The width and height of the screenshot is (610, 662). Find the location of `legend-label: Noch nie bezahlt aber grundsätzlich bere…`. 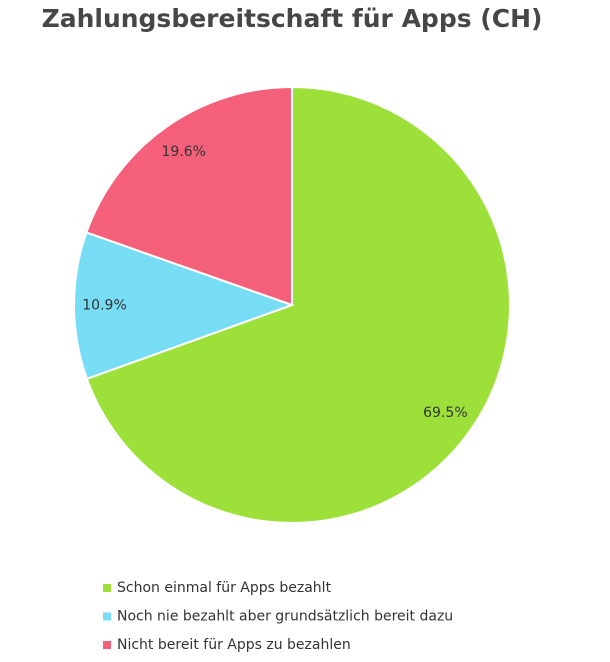

legend-label: Noch nie bezahlt aber grundsätzlich bere… is located at coordinates (285, 617).